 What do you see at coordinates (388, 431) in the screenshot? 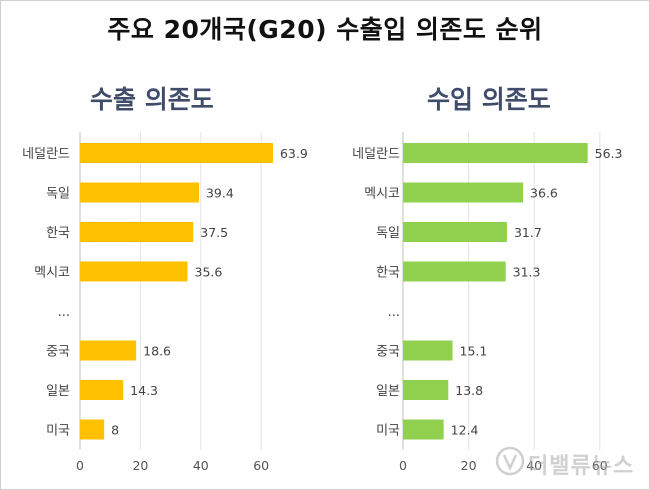
I see `import-category-label-7: 미국` at bounding box center [388, 431].